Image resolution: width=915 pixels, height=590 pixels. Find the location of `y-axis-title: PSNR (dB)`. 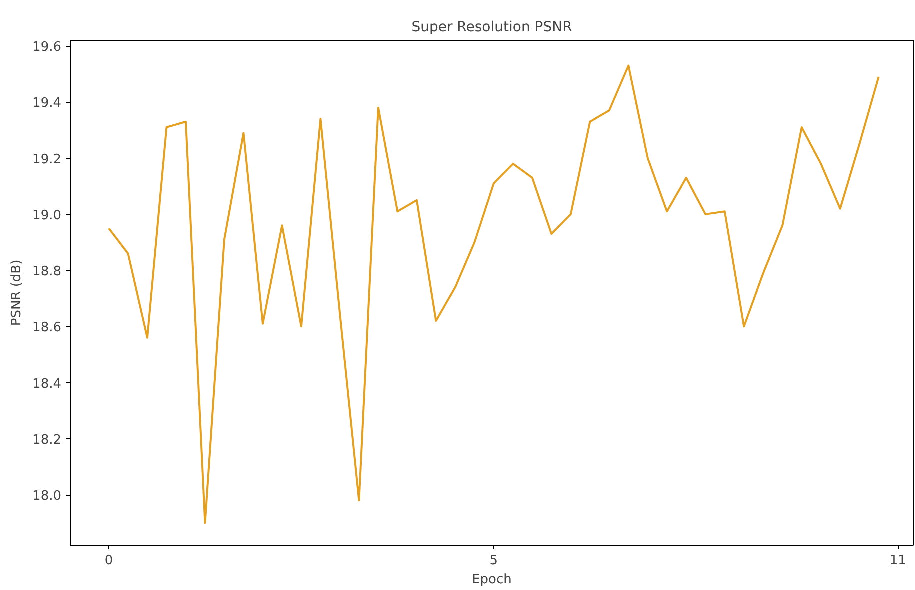

y-axis-title: PSNR (dB) is located at coordinates (17, 293).